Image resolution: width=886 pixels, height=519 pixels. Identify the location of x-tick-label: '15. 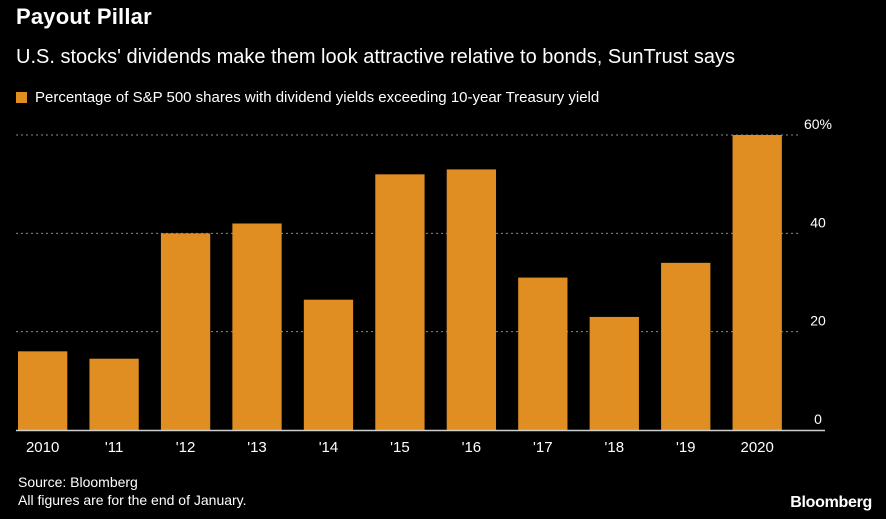
(400, 447).